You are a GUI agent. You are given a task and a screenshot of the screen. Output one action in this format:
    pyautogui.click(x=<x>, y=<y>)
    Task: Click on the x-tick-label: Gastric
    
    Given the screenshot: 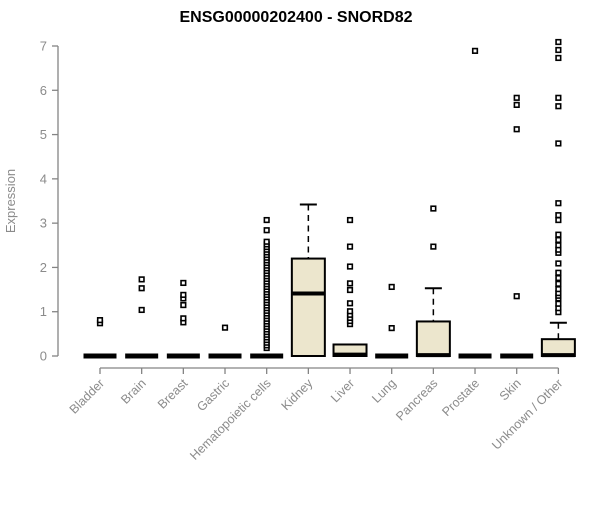 What is the action you would take?
    pyautogui.click(x=213, y=395)
    